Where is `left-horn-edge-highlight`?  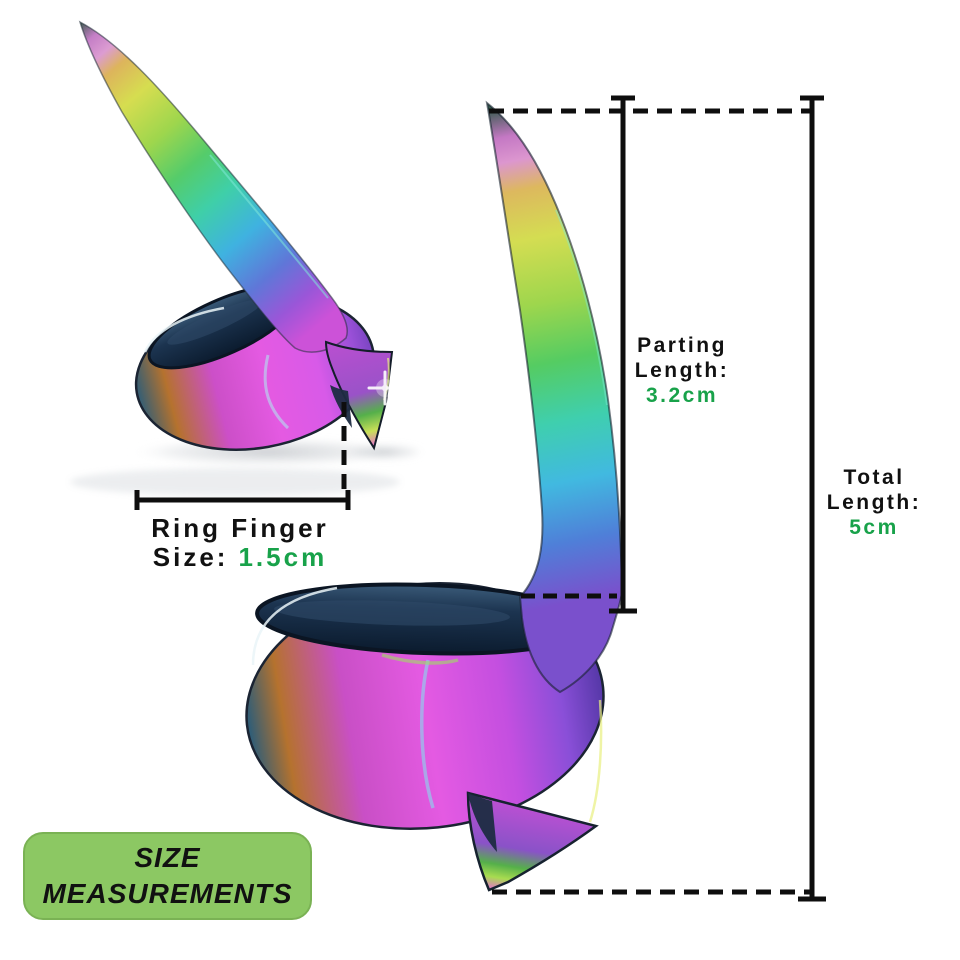 left-horn-edge-highlight is located at coordinates (269, 226).